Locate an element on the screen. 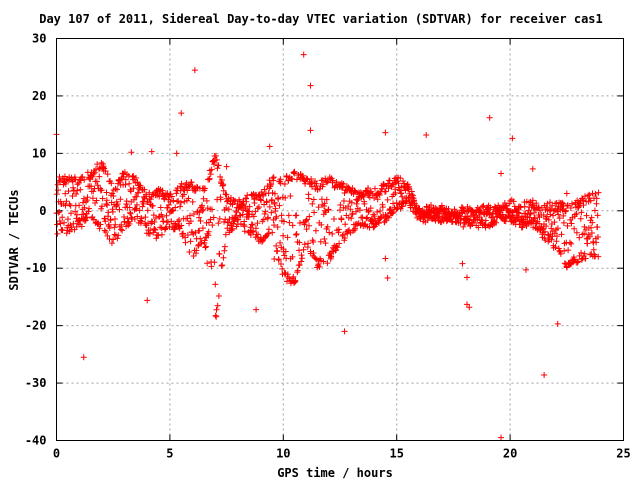 The image size is (640, 480). x-axis-tick-labels: 0 5 10 15 20 25 is located at coordinates (342, 454).